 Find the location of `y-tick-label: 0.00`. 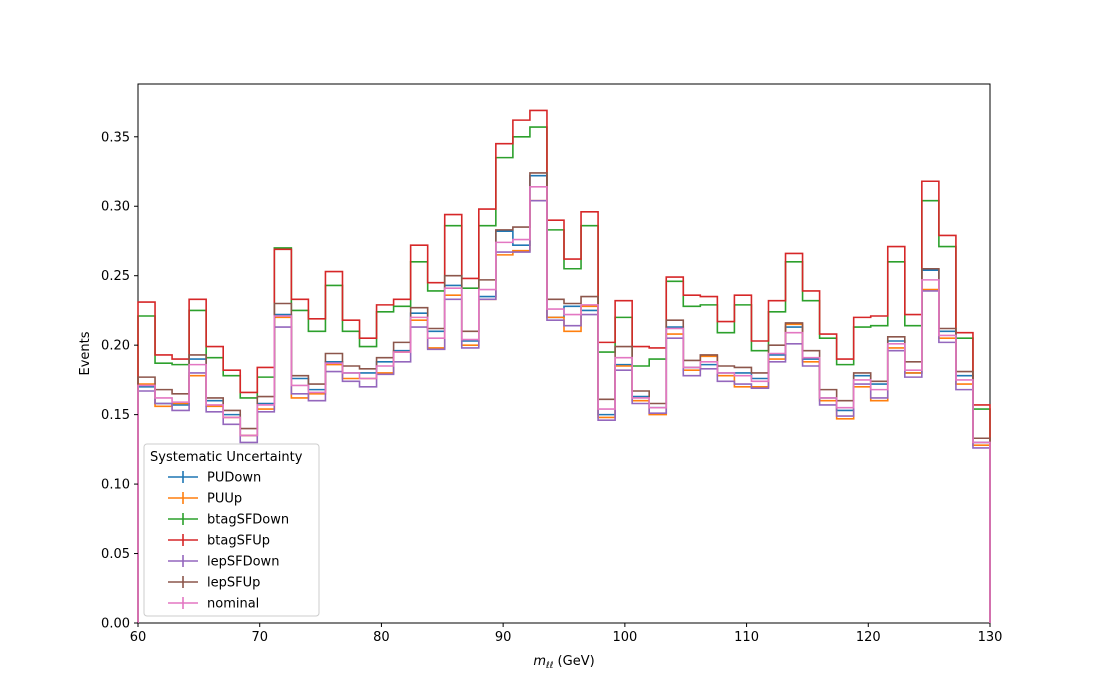

y-tick-label: 0.00 is located at coordinates (115, 624).